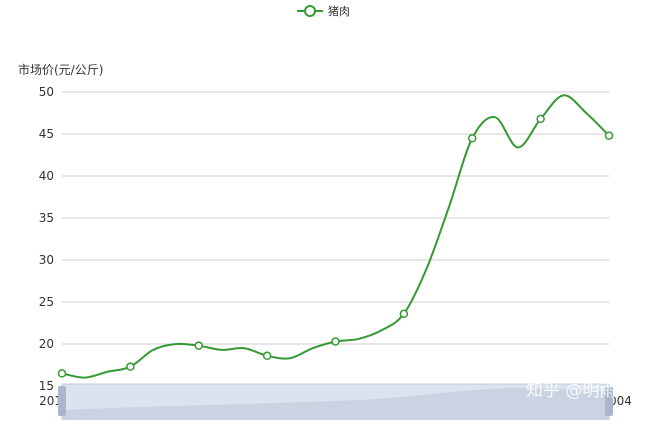 Image resolution: width=648 pixels, height=424 pixels. Describe the element at coordinates (46, 92) in the screenshot. I see `y-tick-label: 50` at that location.